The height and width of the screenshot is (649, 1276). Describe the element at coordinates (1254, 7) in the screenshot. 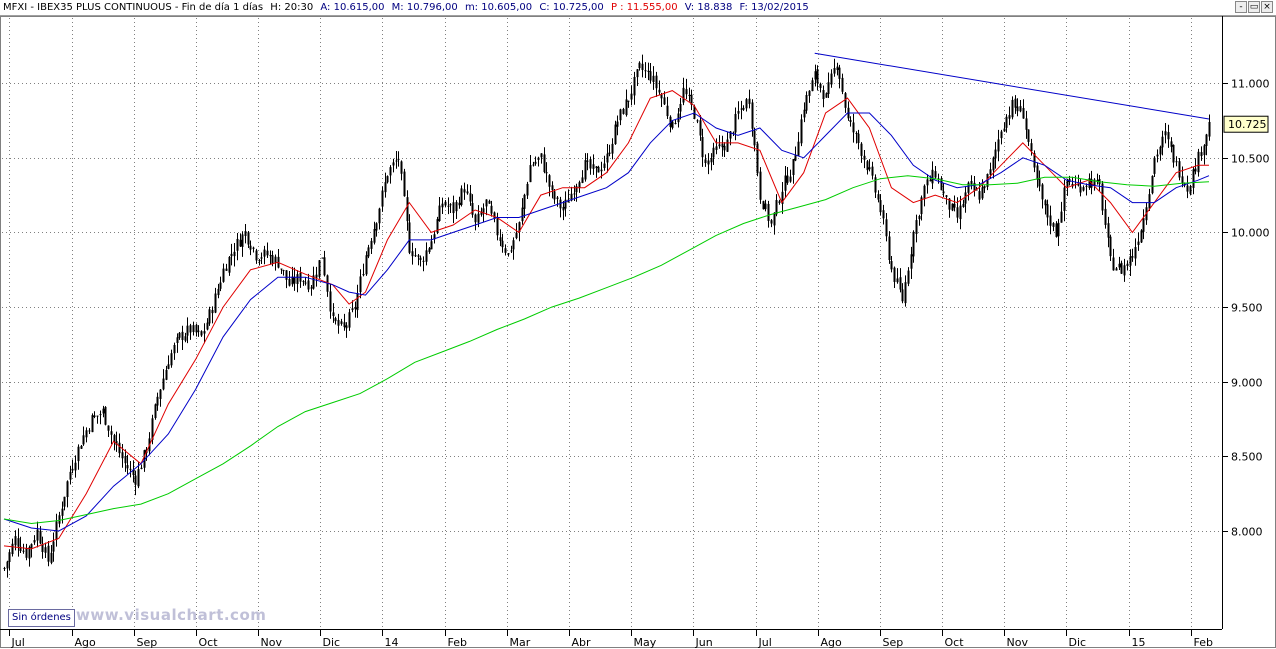

I see `restore-button: ▭` at that location.